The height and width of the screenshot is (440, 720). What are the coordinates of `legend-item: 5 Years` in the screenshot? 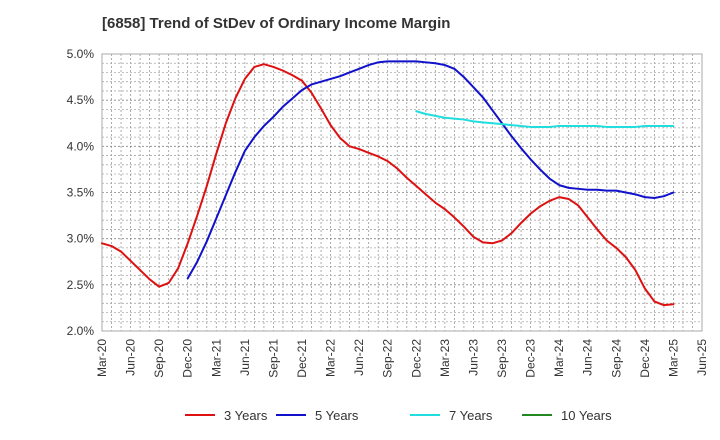 It's located at (317, 415).